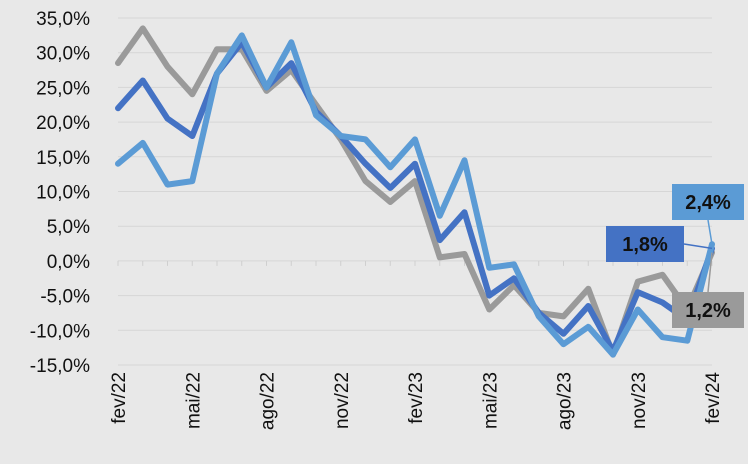 This screenshot has width=748, height=464. Describe the element at coordinates (63, 158) in the screenshot. I see `y-tick-label: 15,0%` at that location.